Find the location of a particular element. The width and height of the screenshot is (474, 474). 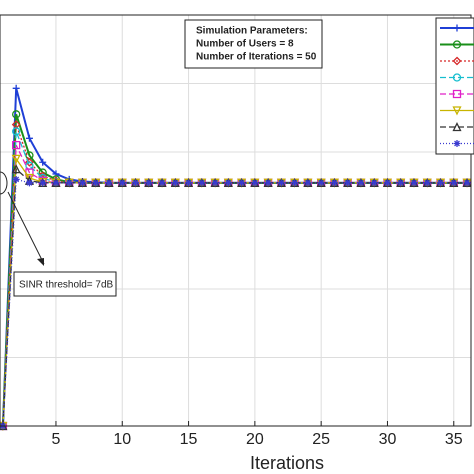

x-tick-label: 25 is located at coordinates (321, 439).